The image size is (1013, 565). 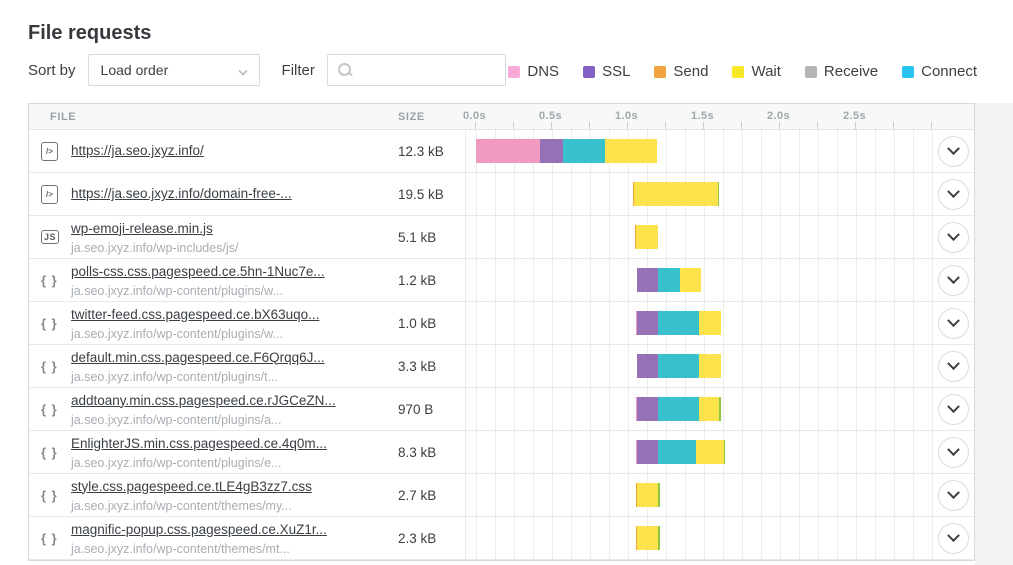 What do you see at coordinates (543, 71) in the screenshot?
I see `legend-label: DNS` at bounding box center [543, 71].